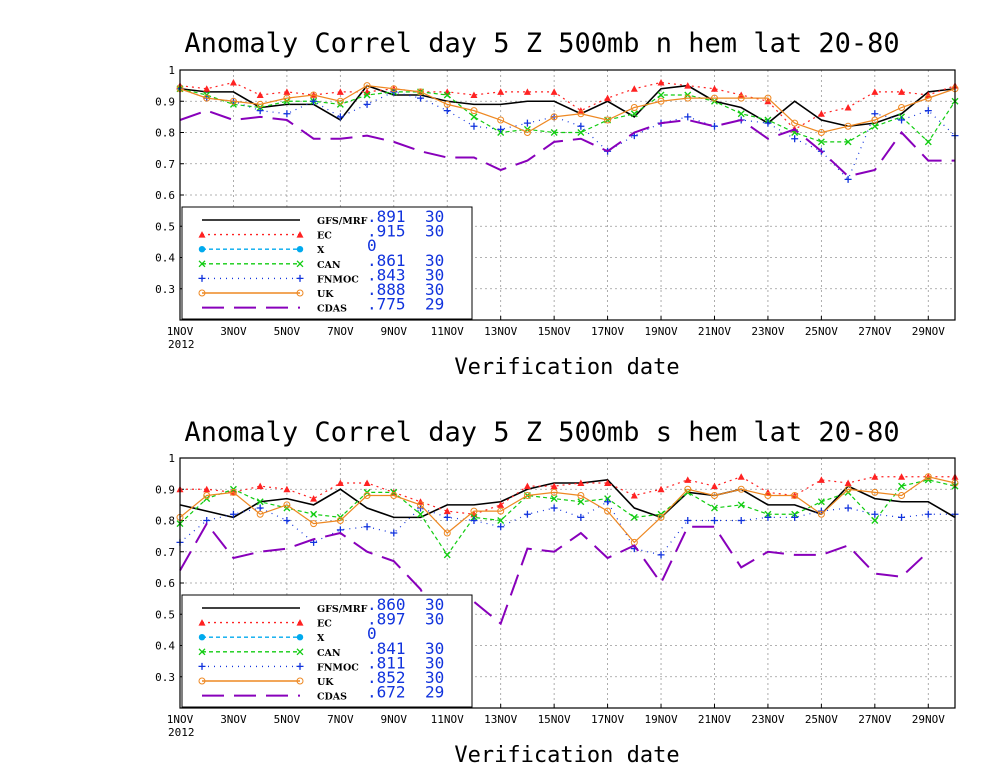 The height and width of the screenshot is (777, 1000). I want to click on x-tick-label: 7NOV, so click(340, 331).